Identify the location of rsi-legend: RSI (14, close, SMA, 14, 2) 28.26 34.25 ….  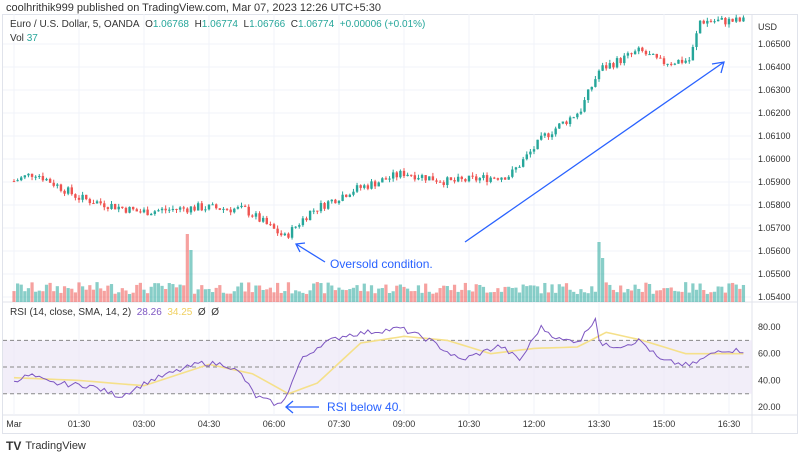
(114, 312).